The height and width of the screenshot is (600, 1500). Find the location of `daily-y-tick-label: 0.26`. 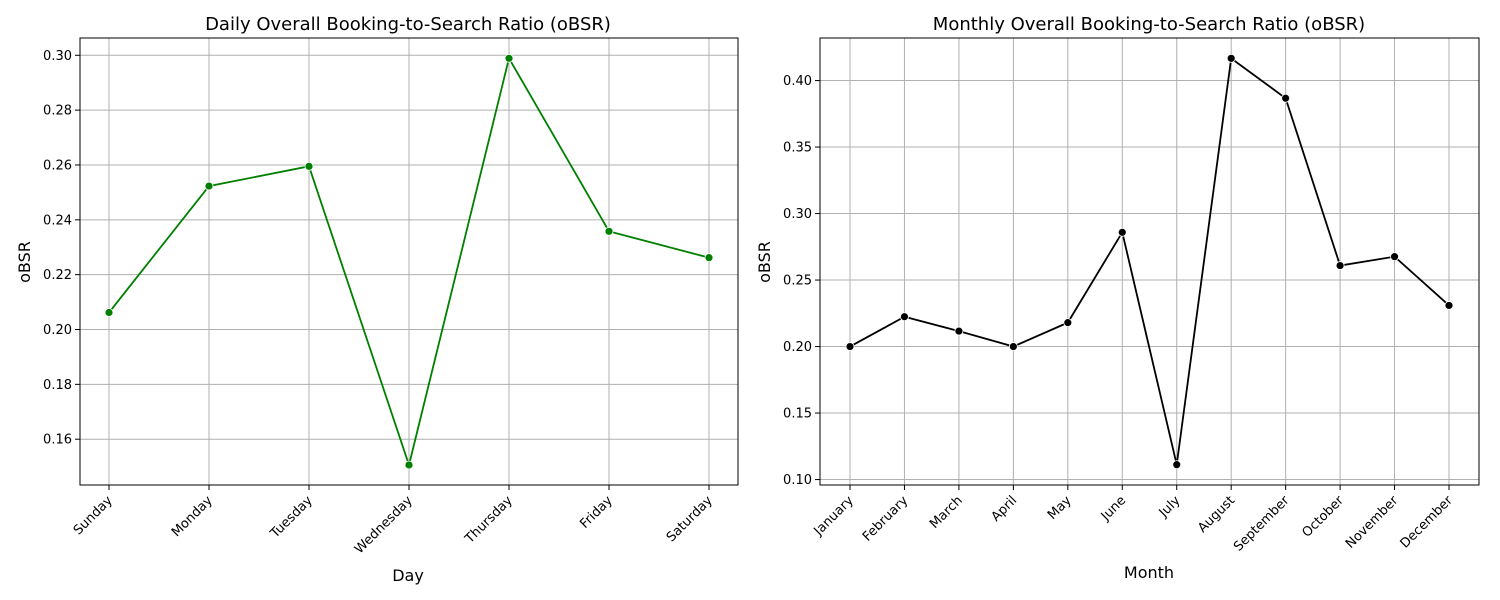

daily-y-tick-label: 0.26 is located at coordinates (57, 165).